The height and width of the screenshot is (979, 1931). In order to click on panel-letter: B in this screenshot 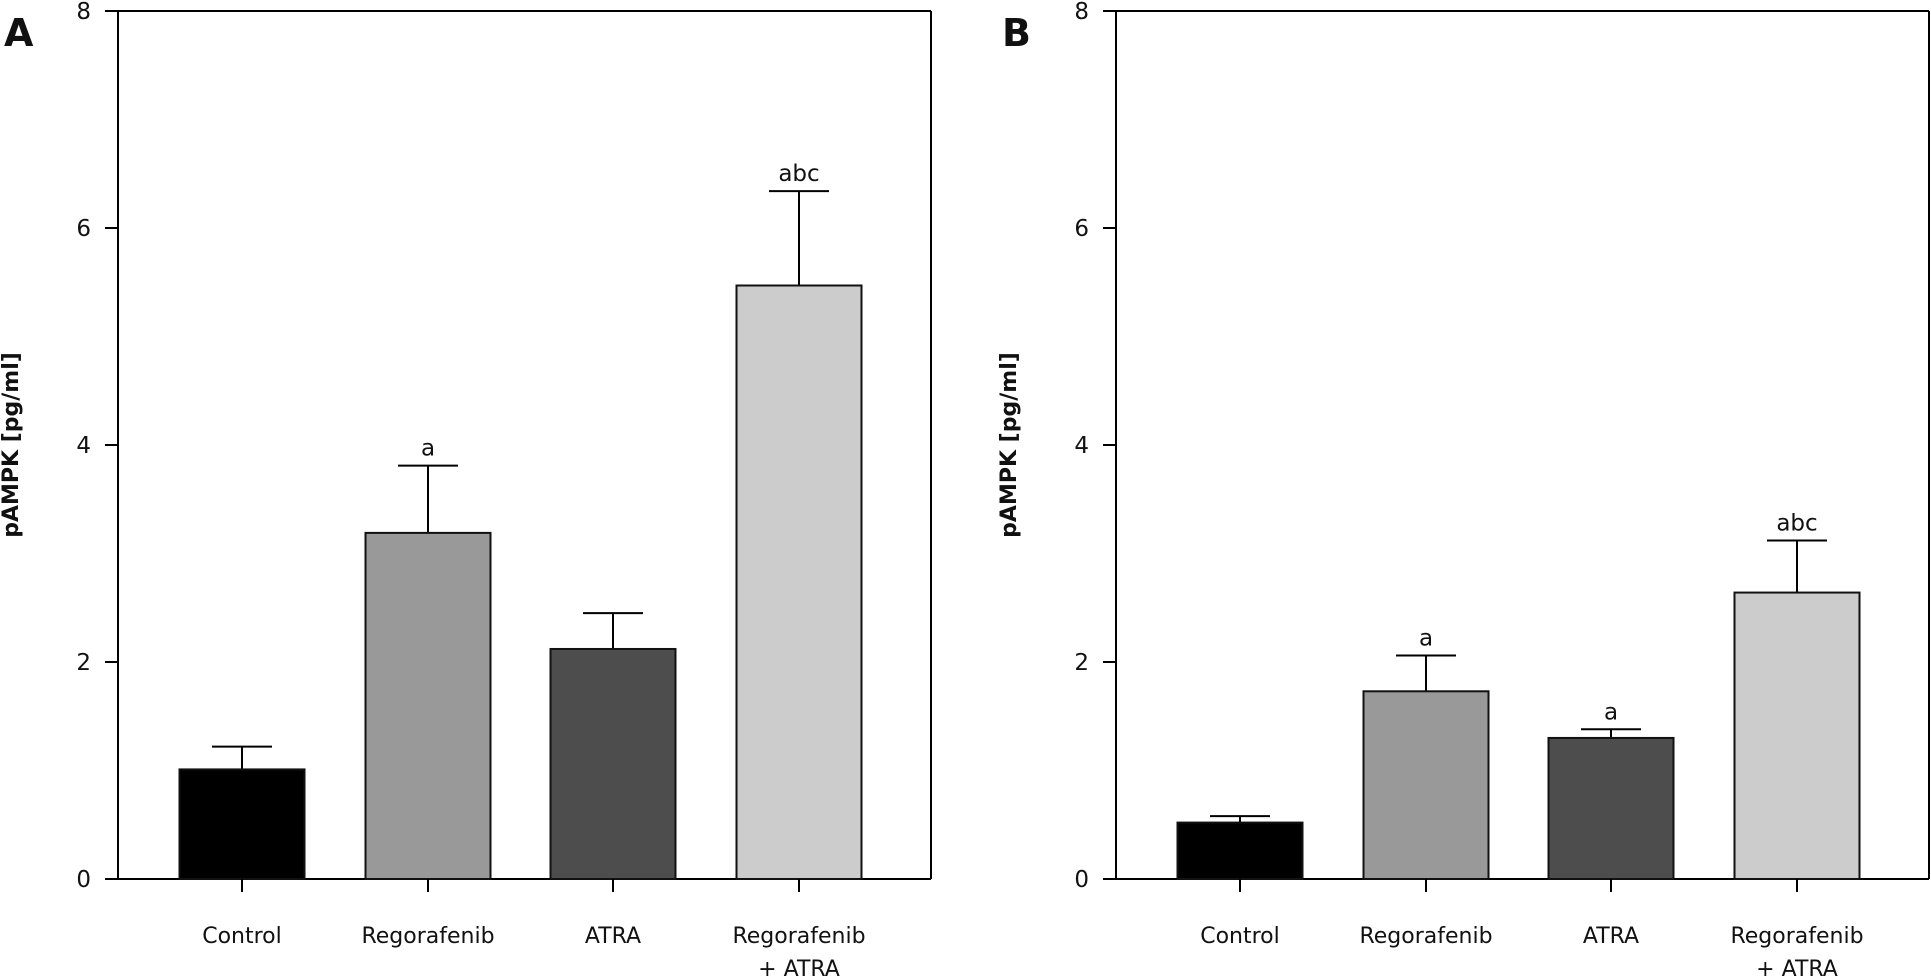, I will do `click(1016, 33)`.